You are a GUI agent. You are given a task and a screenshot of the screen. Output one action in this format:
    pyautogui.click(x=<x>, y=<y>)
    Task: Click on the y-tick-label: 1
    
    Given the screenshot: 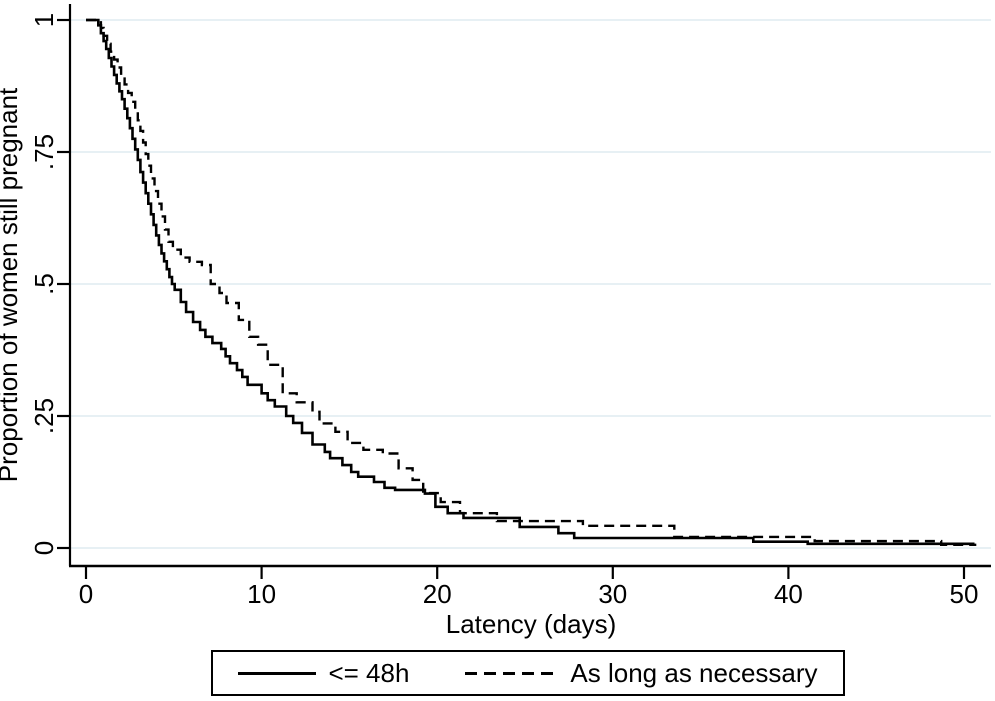 What is the action you would take?
    pyautogui.click(x=44, y=20)
    